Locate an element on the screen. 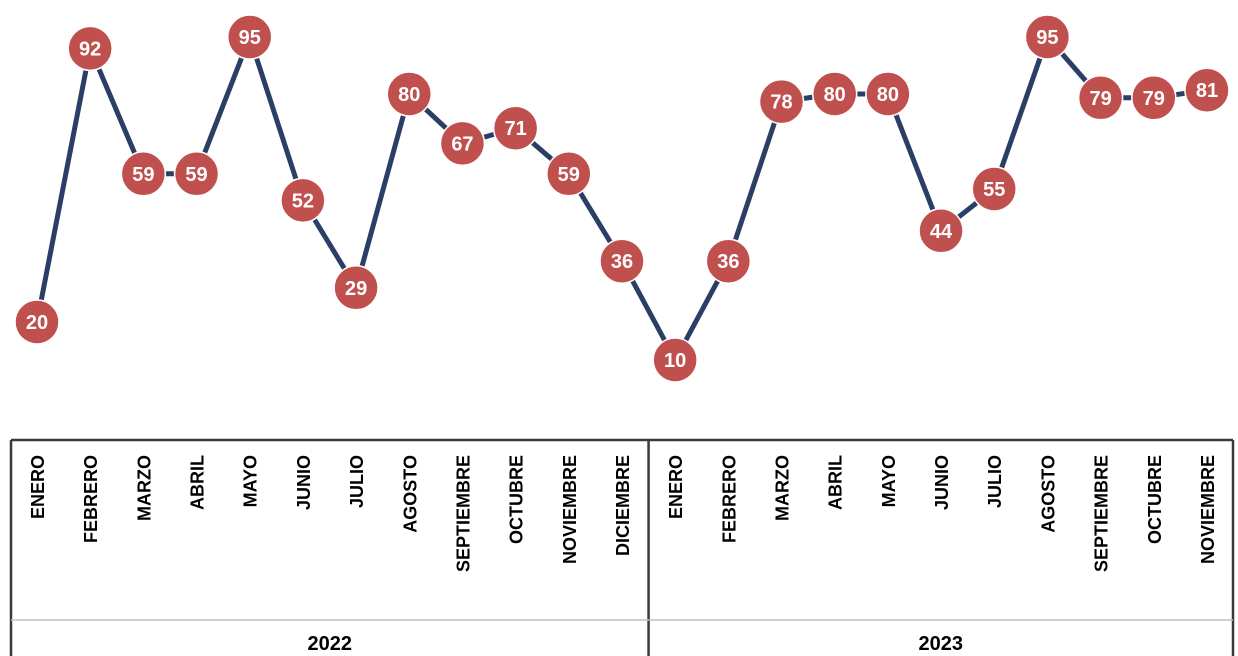  data-label: 92 is located at coordinates (90, 49).